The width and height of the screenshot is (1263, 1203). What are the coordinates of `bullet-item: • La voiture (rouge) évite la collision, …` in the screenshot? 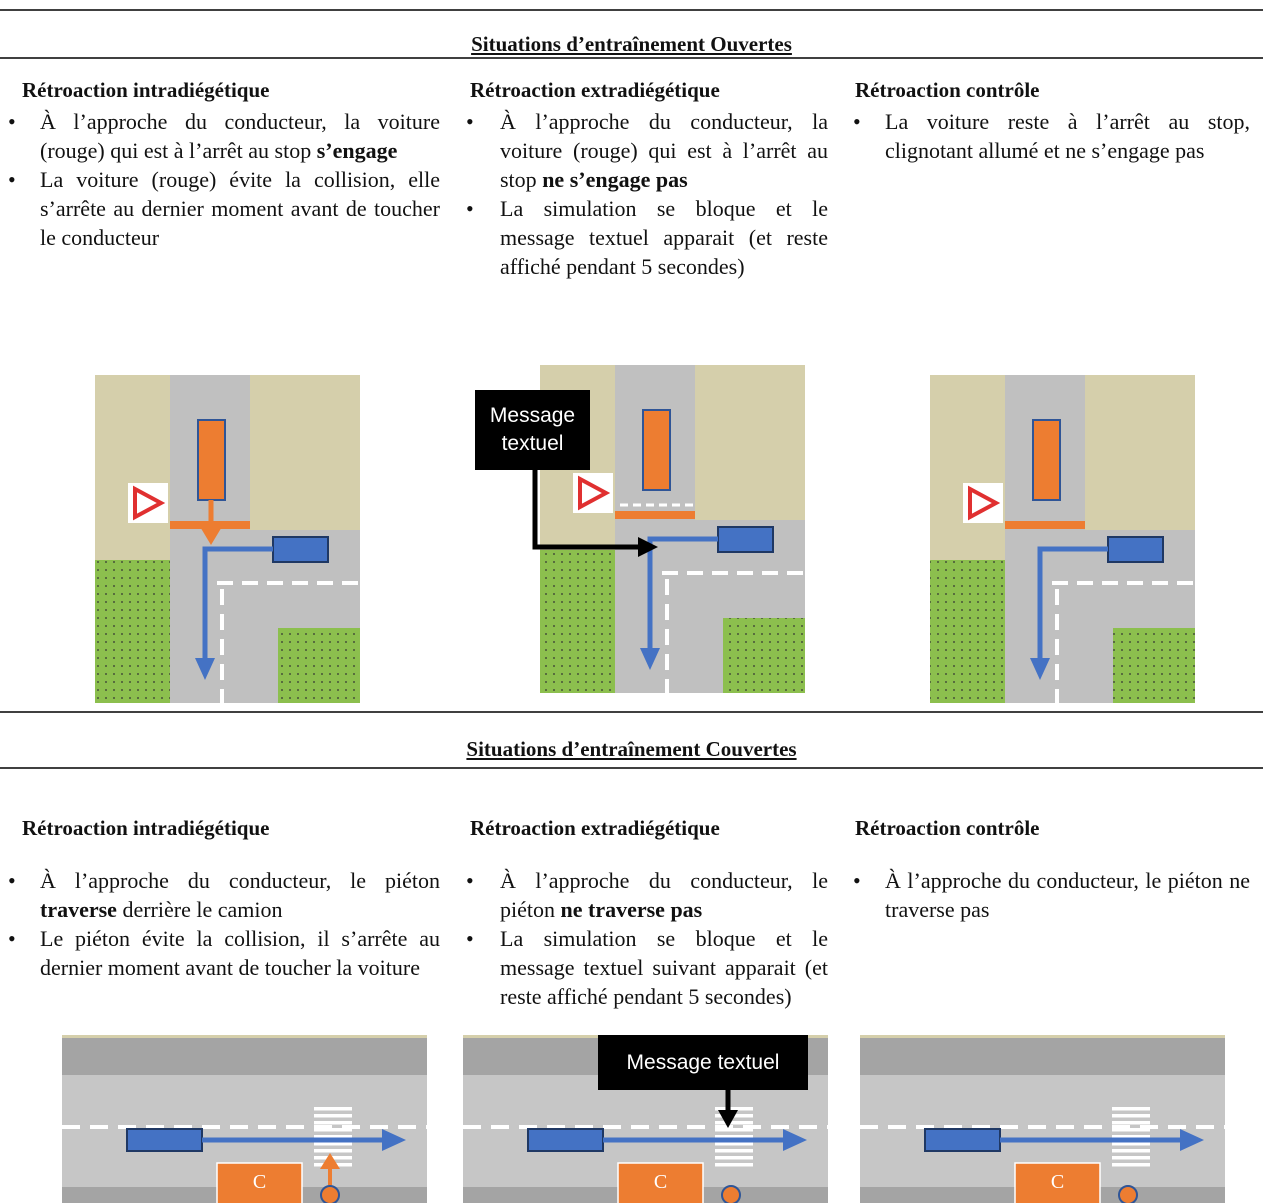 It's located at (224, 208).